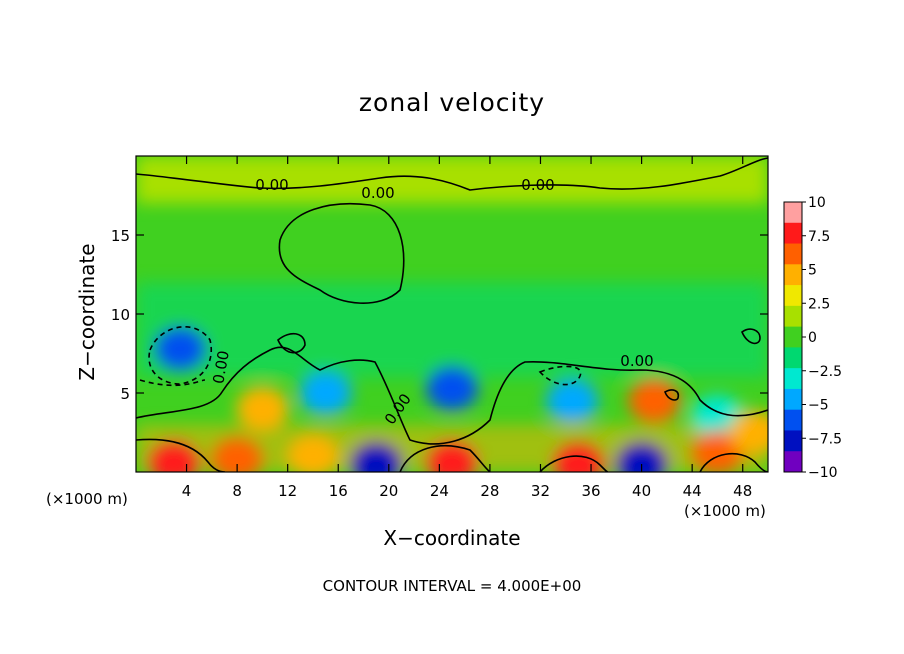 Image resolution: width=904 pixels, height=654 pixels. Describe the element at coordinates (125, 394) in the screenshot. I see `y-tick-label-0: 5` at that location.